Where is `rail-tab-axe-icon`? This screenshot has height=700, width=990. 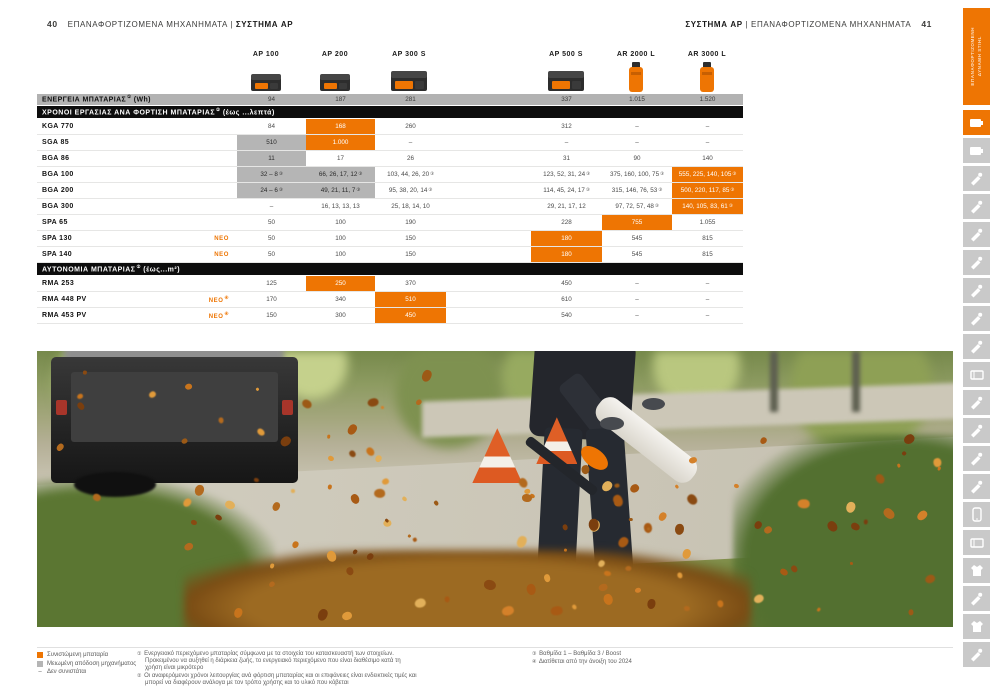
rail-tab-axe-icon is located at coordinates (976, 598).